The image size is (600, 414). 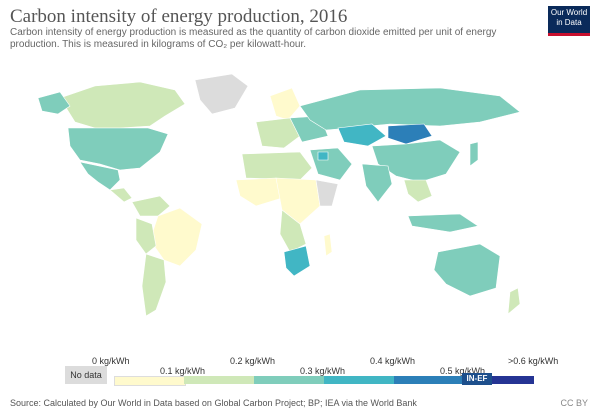 I want to click on legend-label-5: 0.5 kg/kWh, so click(x=463, y=371).